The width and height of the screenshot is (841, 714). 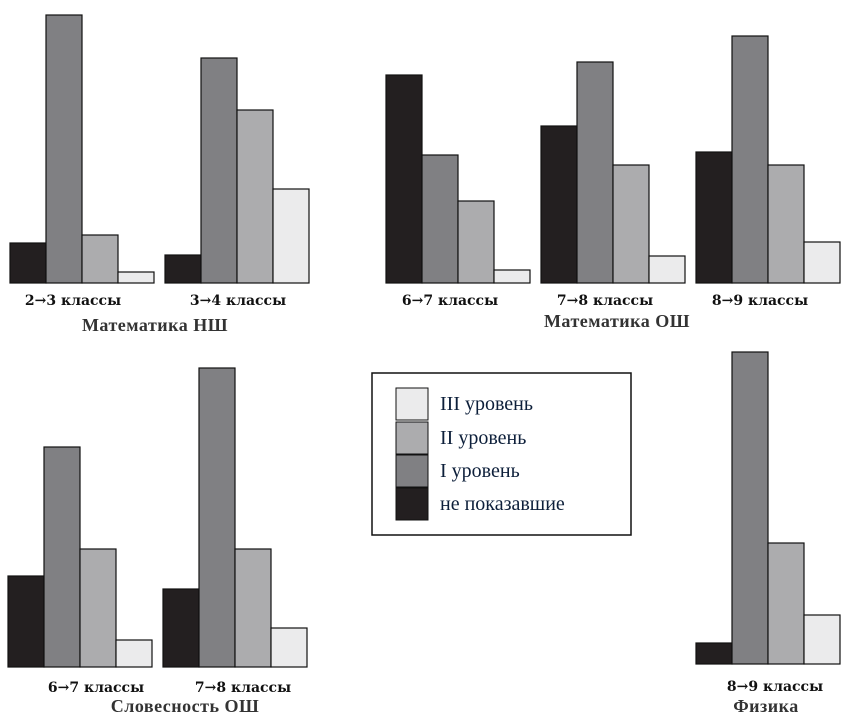 I want to click on bar-I-уровень-2-0, so click(x=62, y=557).